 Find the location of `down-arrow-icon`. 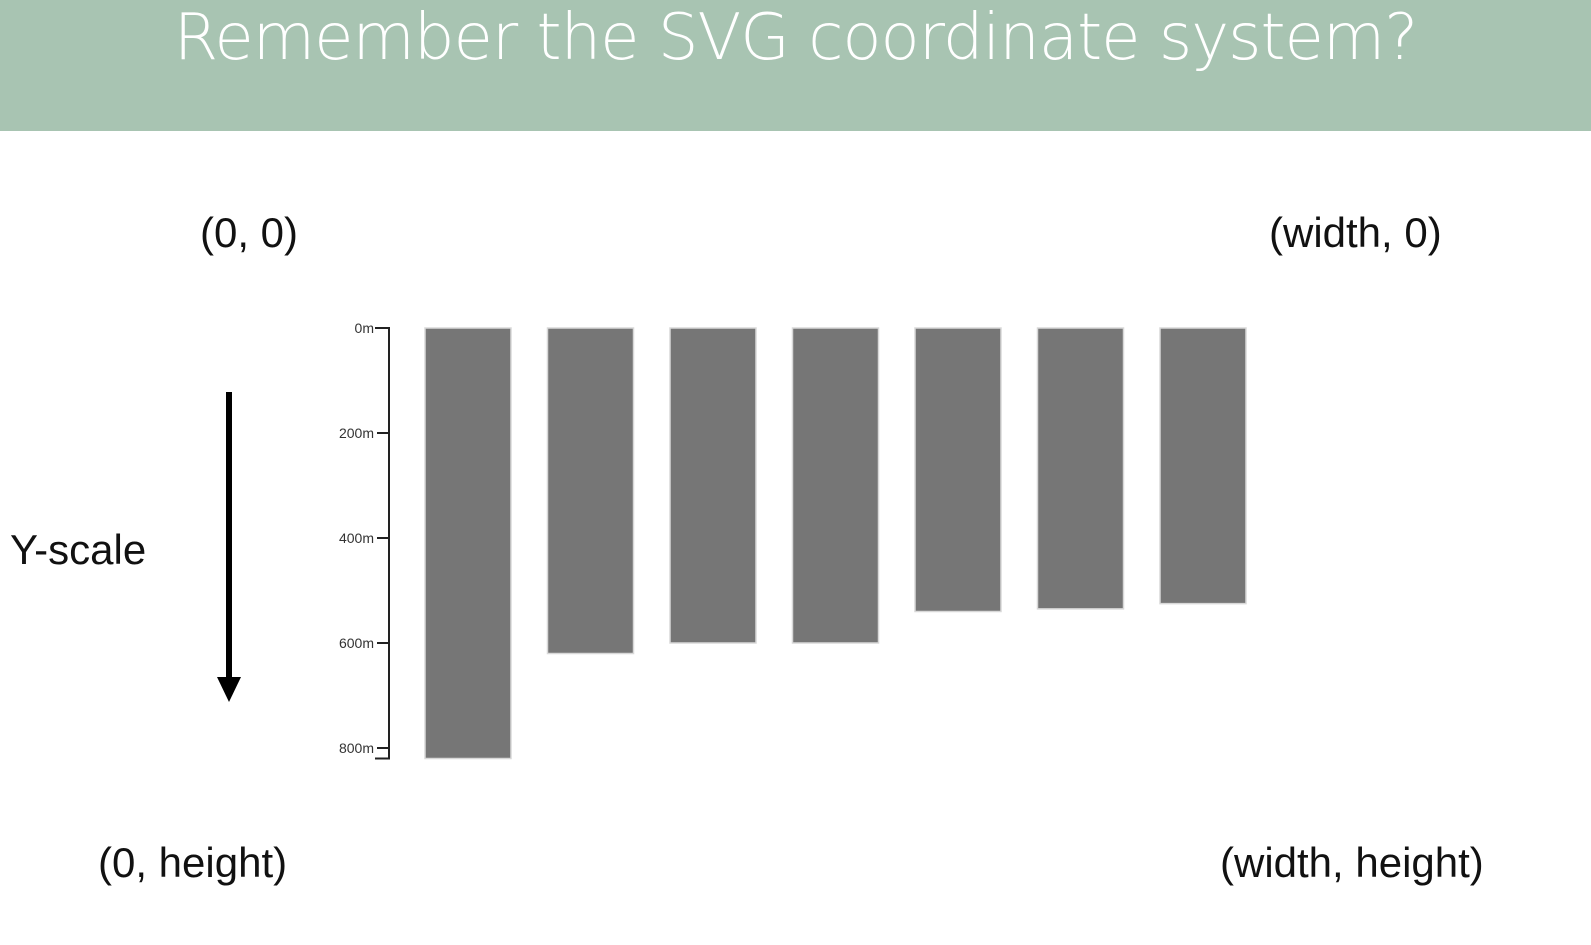

down-arrow-icon is located at coordinates (229, 547).